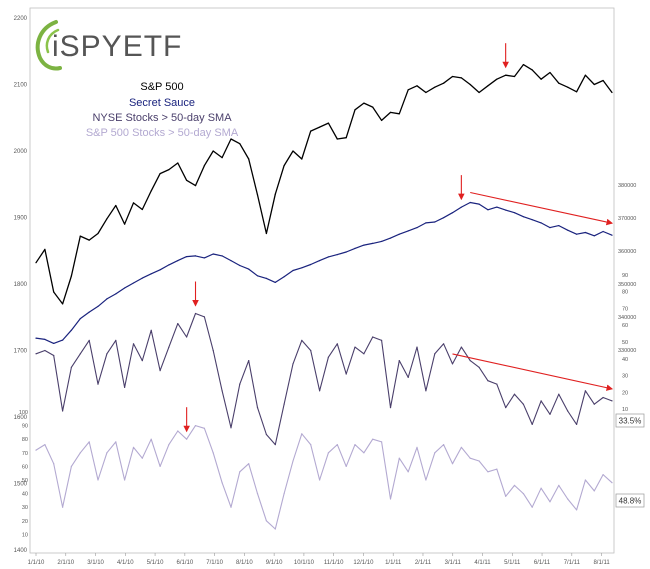 This screenshot has width=650, height=569. What do you see at coordinates (21, 352) in the screenshot?
I see `y-tick-label-spx: 1700` at bounding box center [21, 352].